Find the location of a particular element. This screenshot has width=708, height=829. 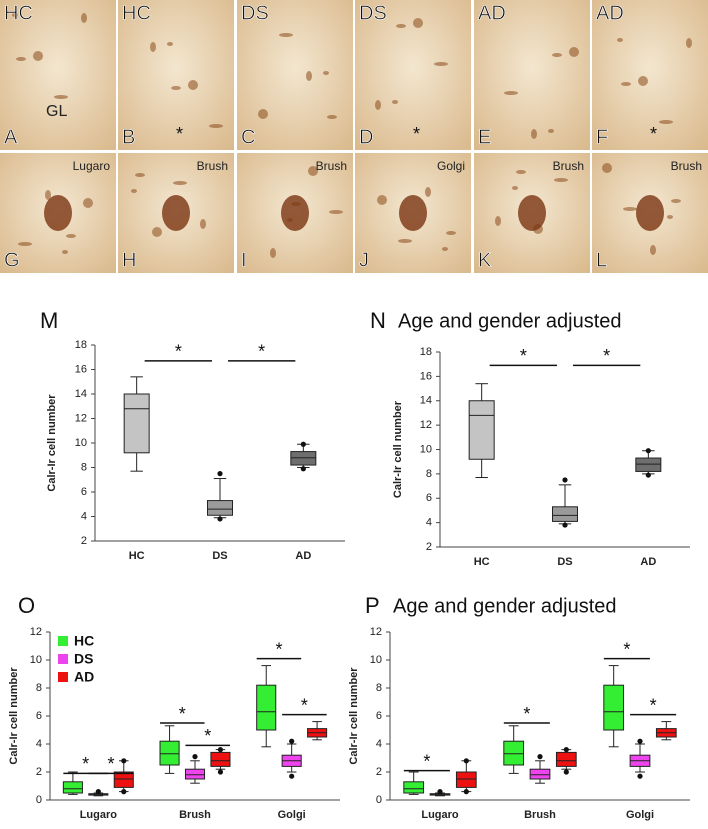

panel-letter: E is located at coordinates (484, 137).